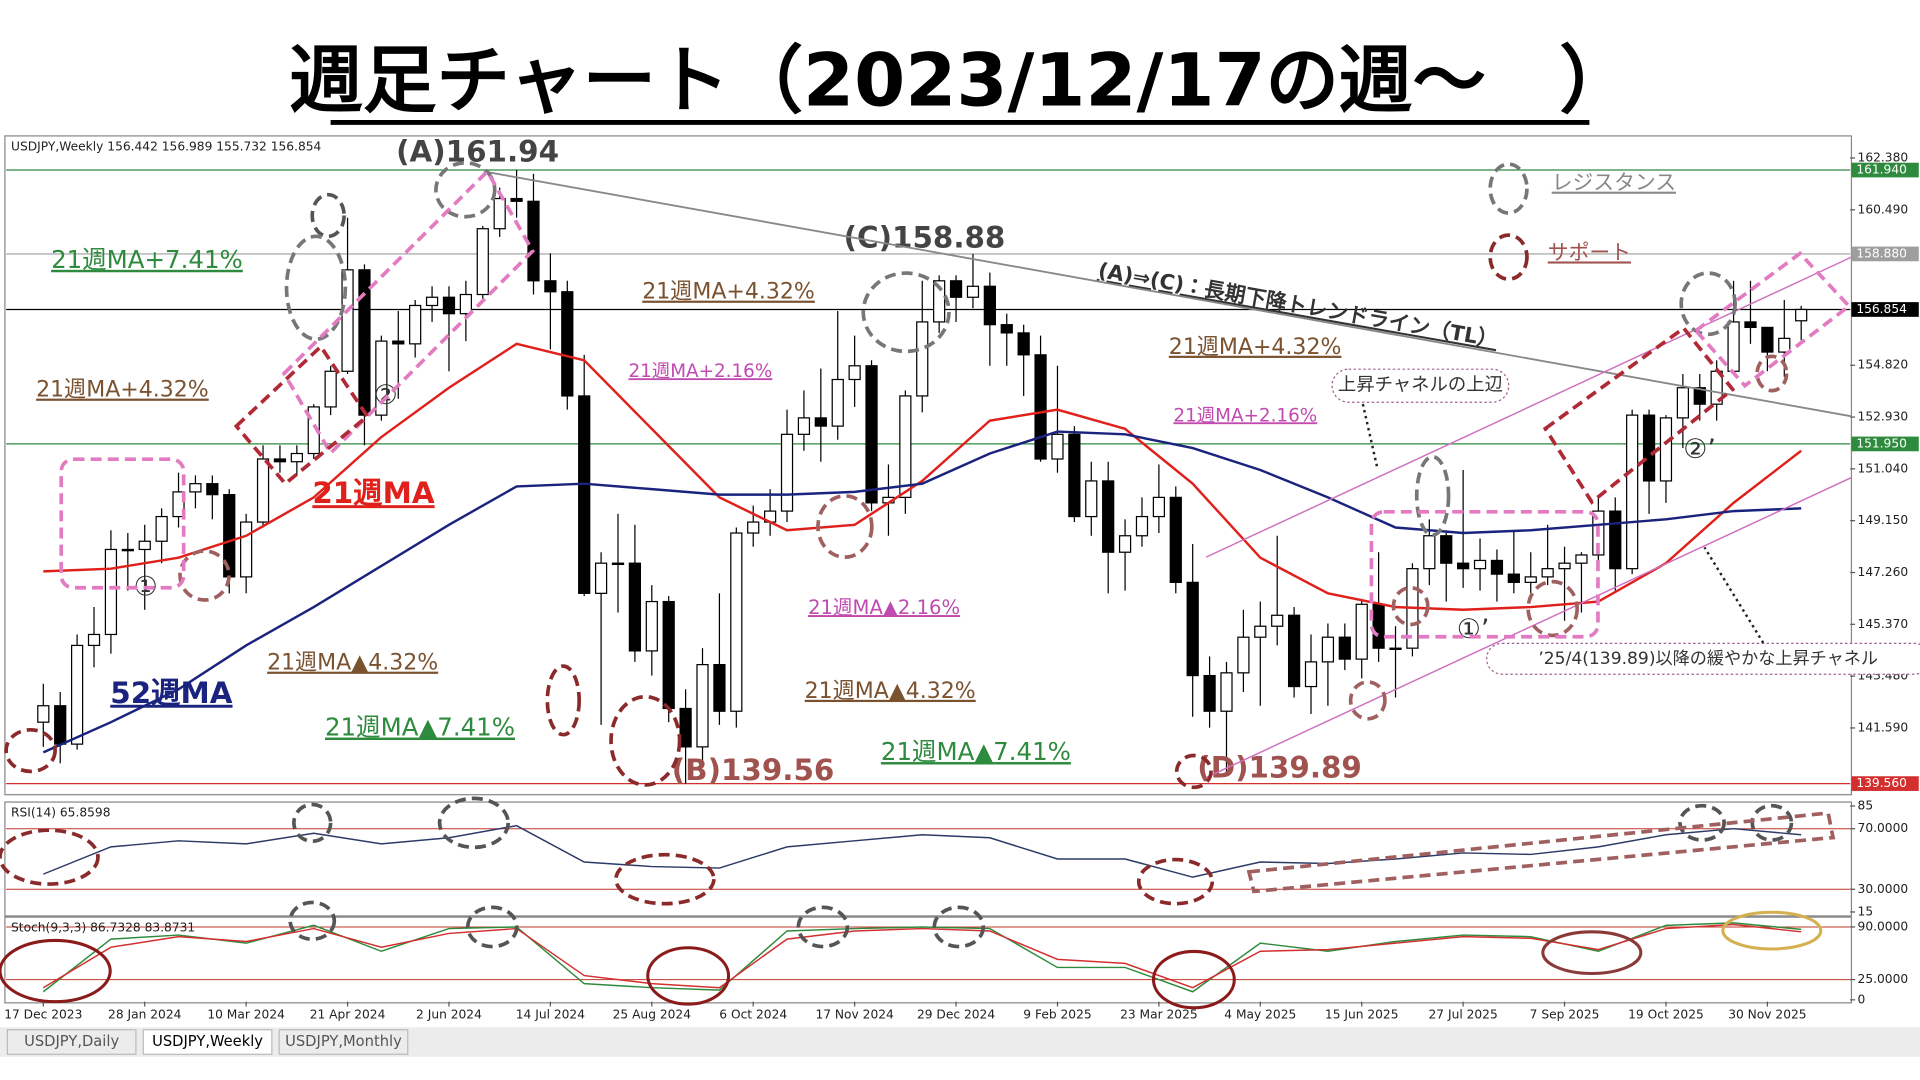 This screenshot has height=1080, width=1920. Describe the element at coordinates (1883, 727) in the screenshot. I see `y-tick-label: 141.590` at that location.